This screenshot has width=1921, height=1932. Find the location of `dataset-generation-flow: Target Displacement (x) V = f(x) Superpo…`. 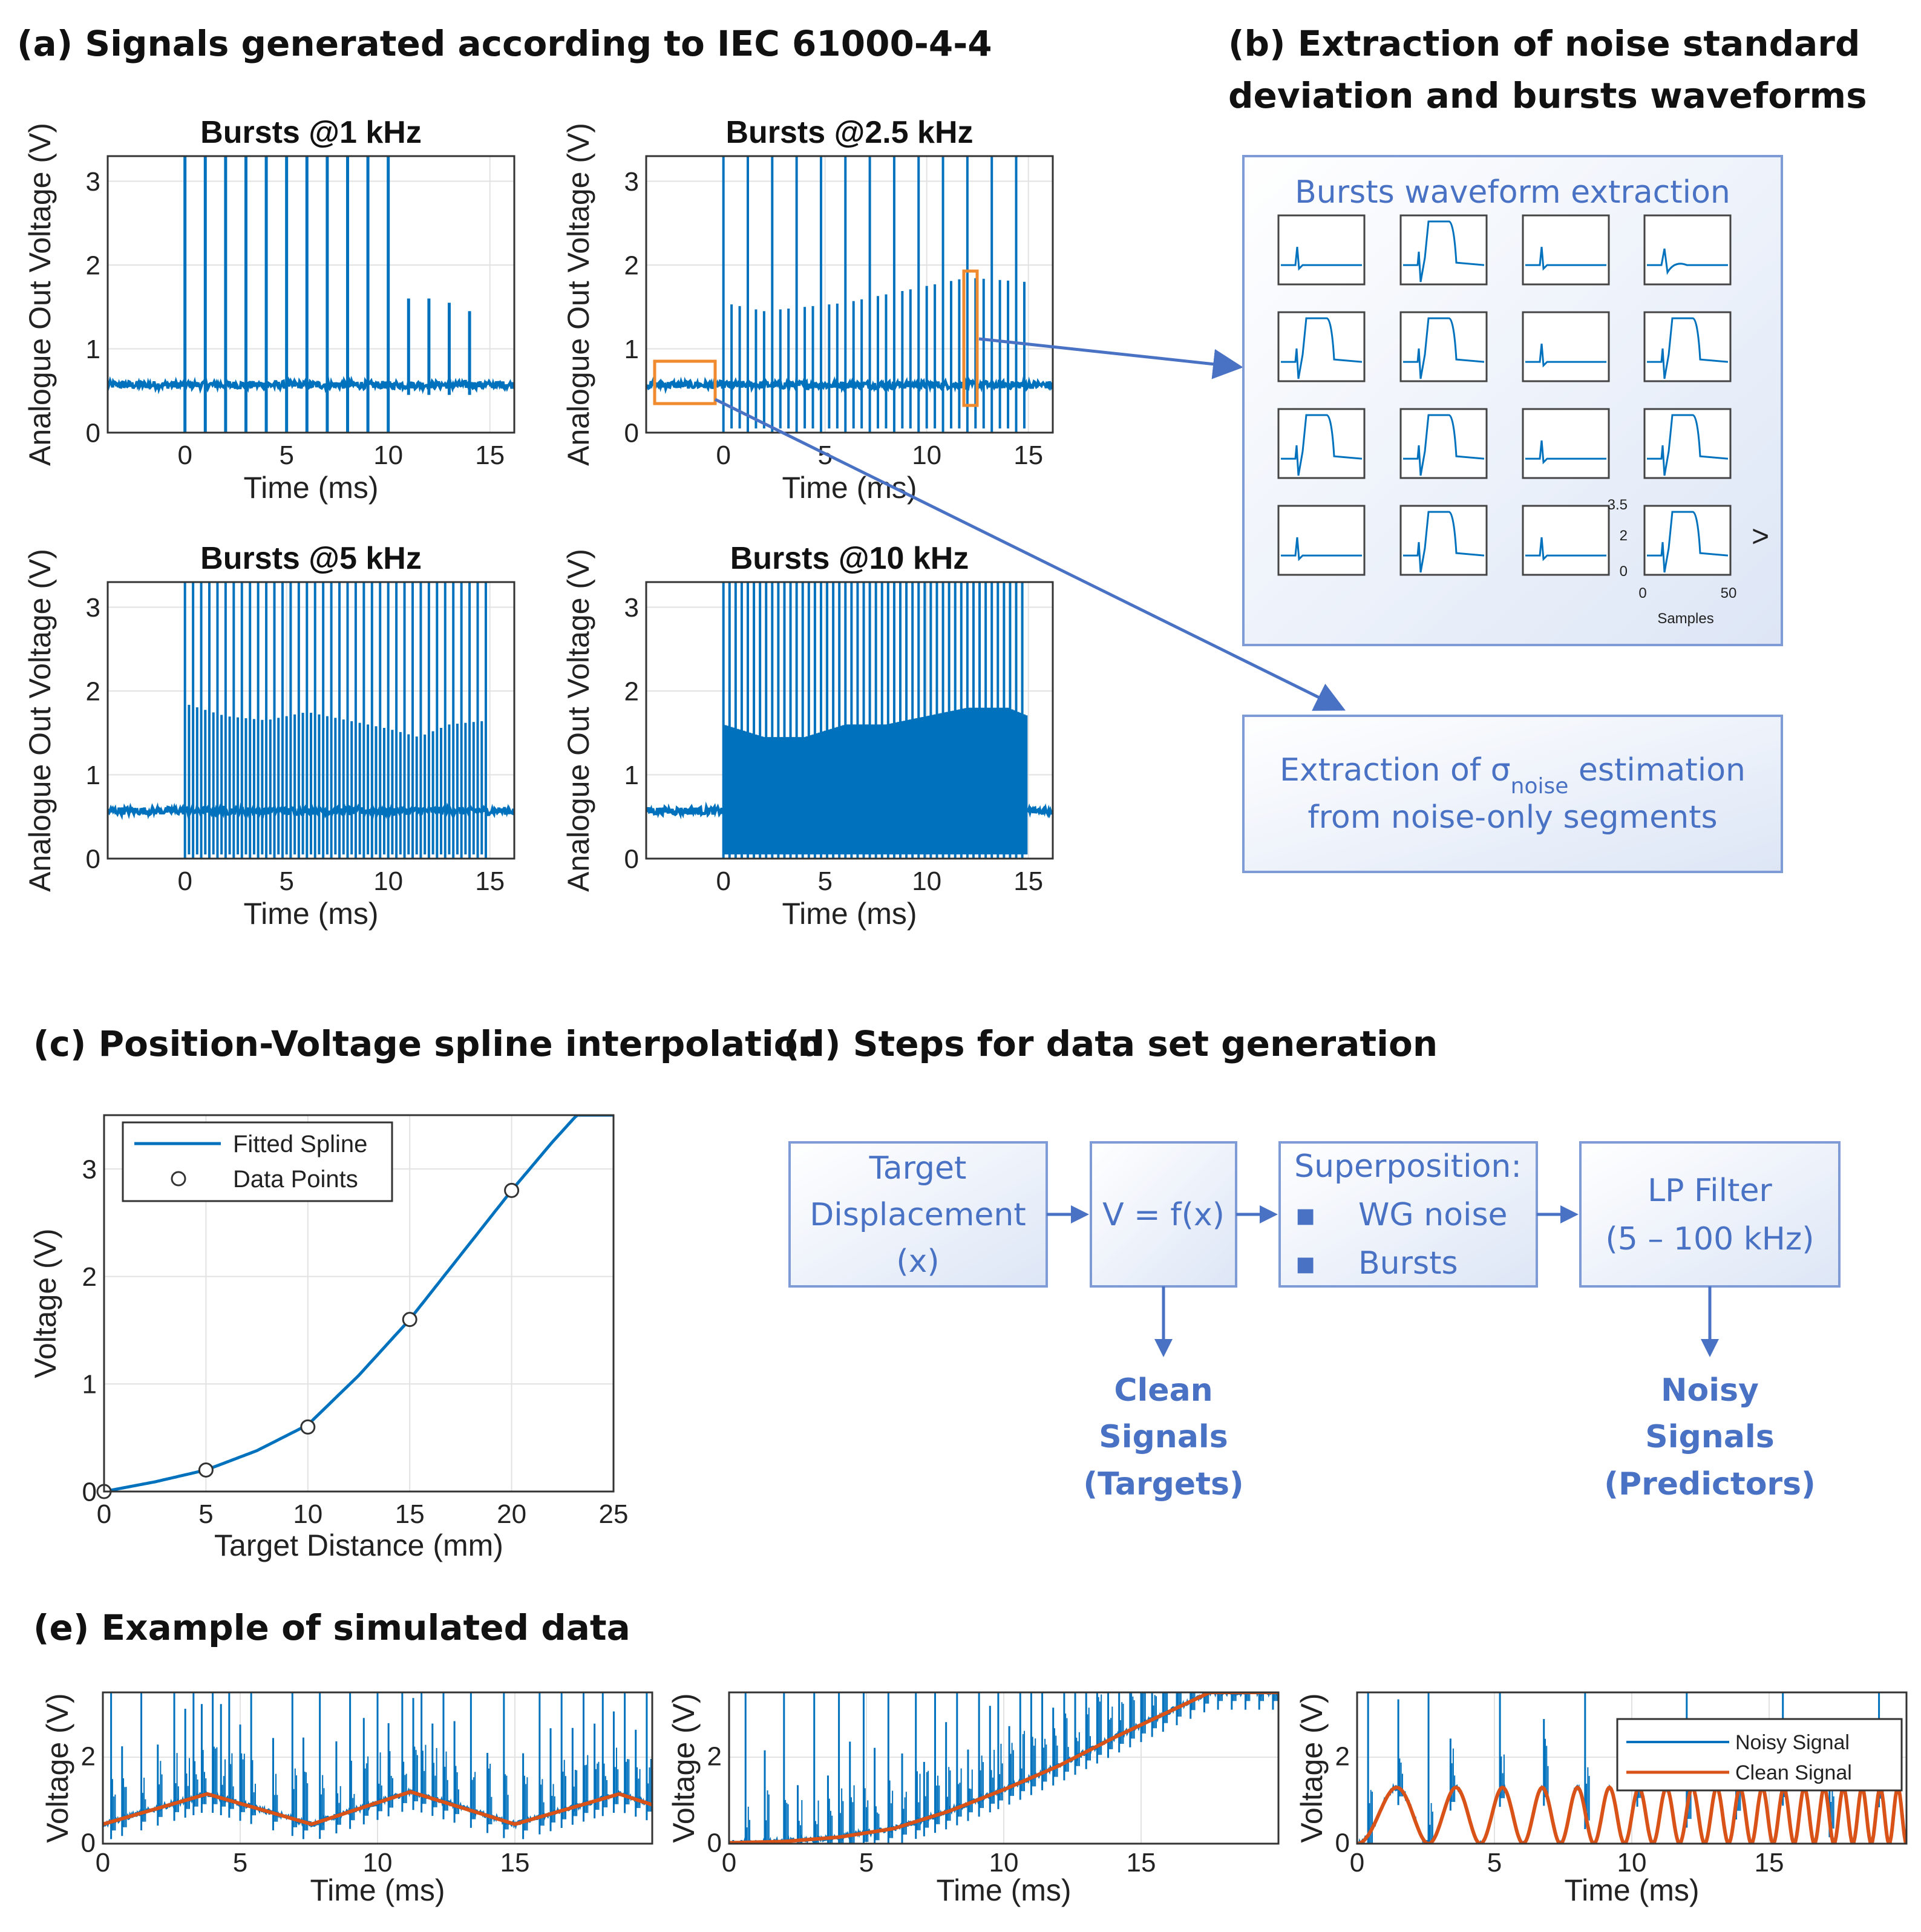

dataset-generation-flow: Target Displacement (x) V = f(x) Superpo… is located at coordinates (1314, 1321).